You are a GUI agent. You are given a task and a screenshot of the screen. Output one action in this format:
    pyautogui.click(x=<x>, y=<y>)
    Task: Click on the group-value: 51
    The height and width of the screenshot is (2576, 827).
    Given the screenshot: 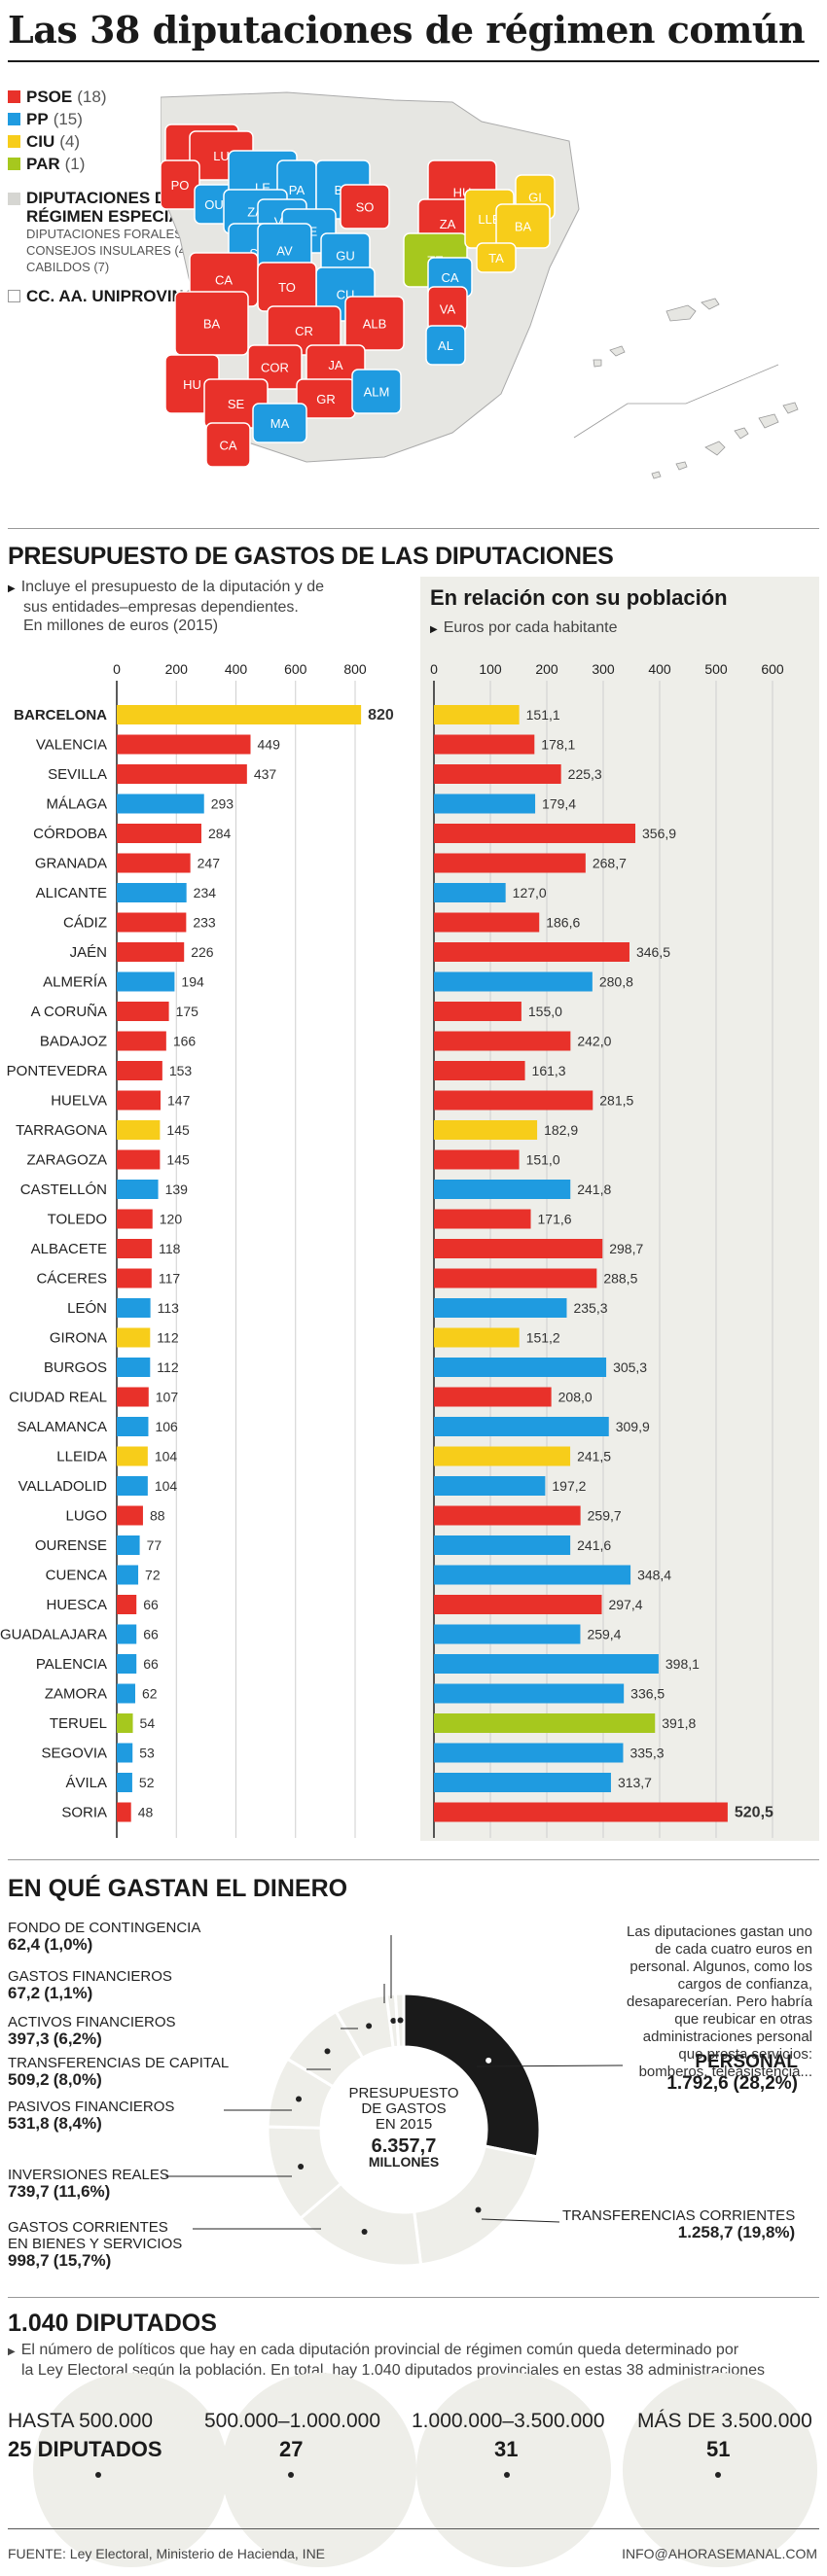 What is the action you would take?
    pyautogui.click(x=718, y=2449)
    